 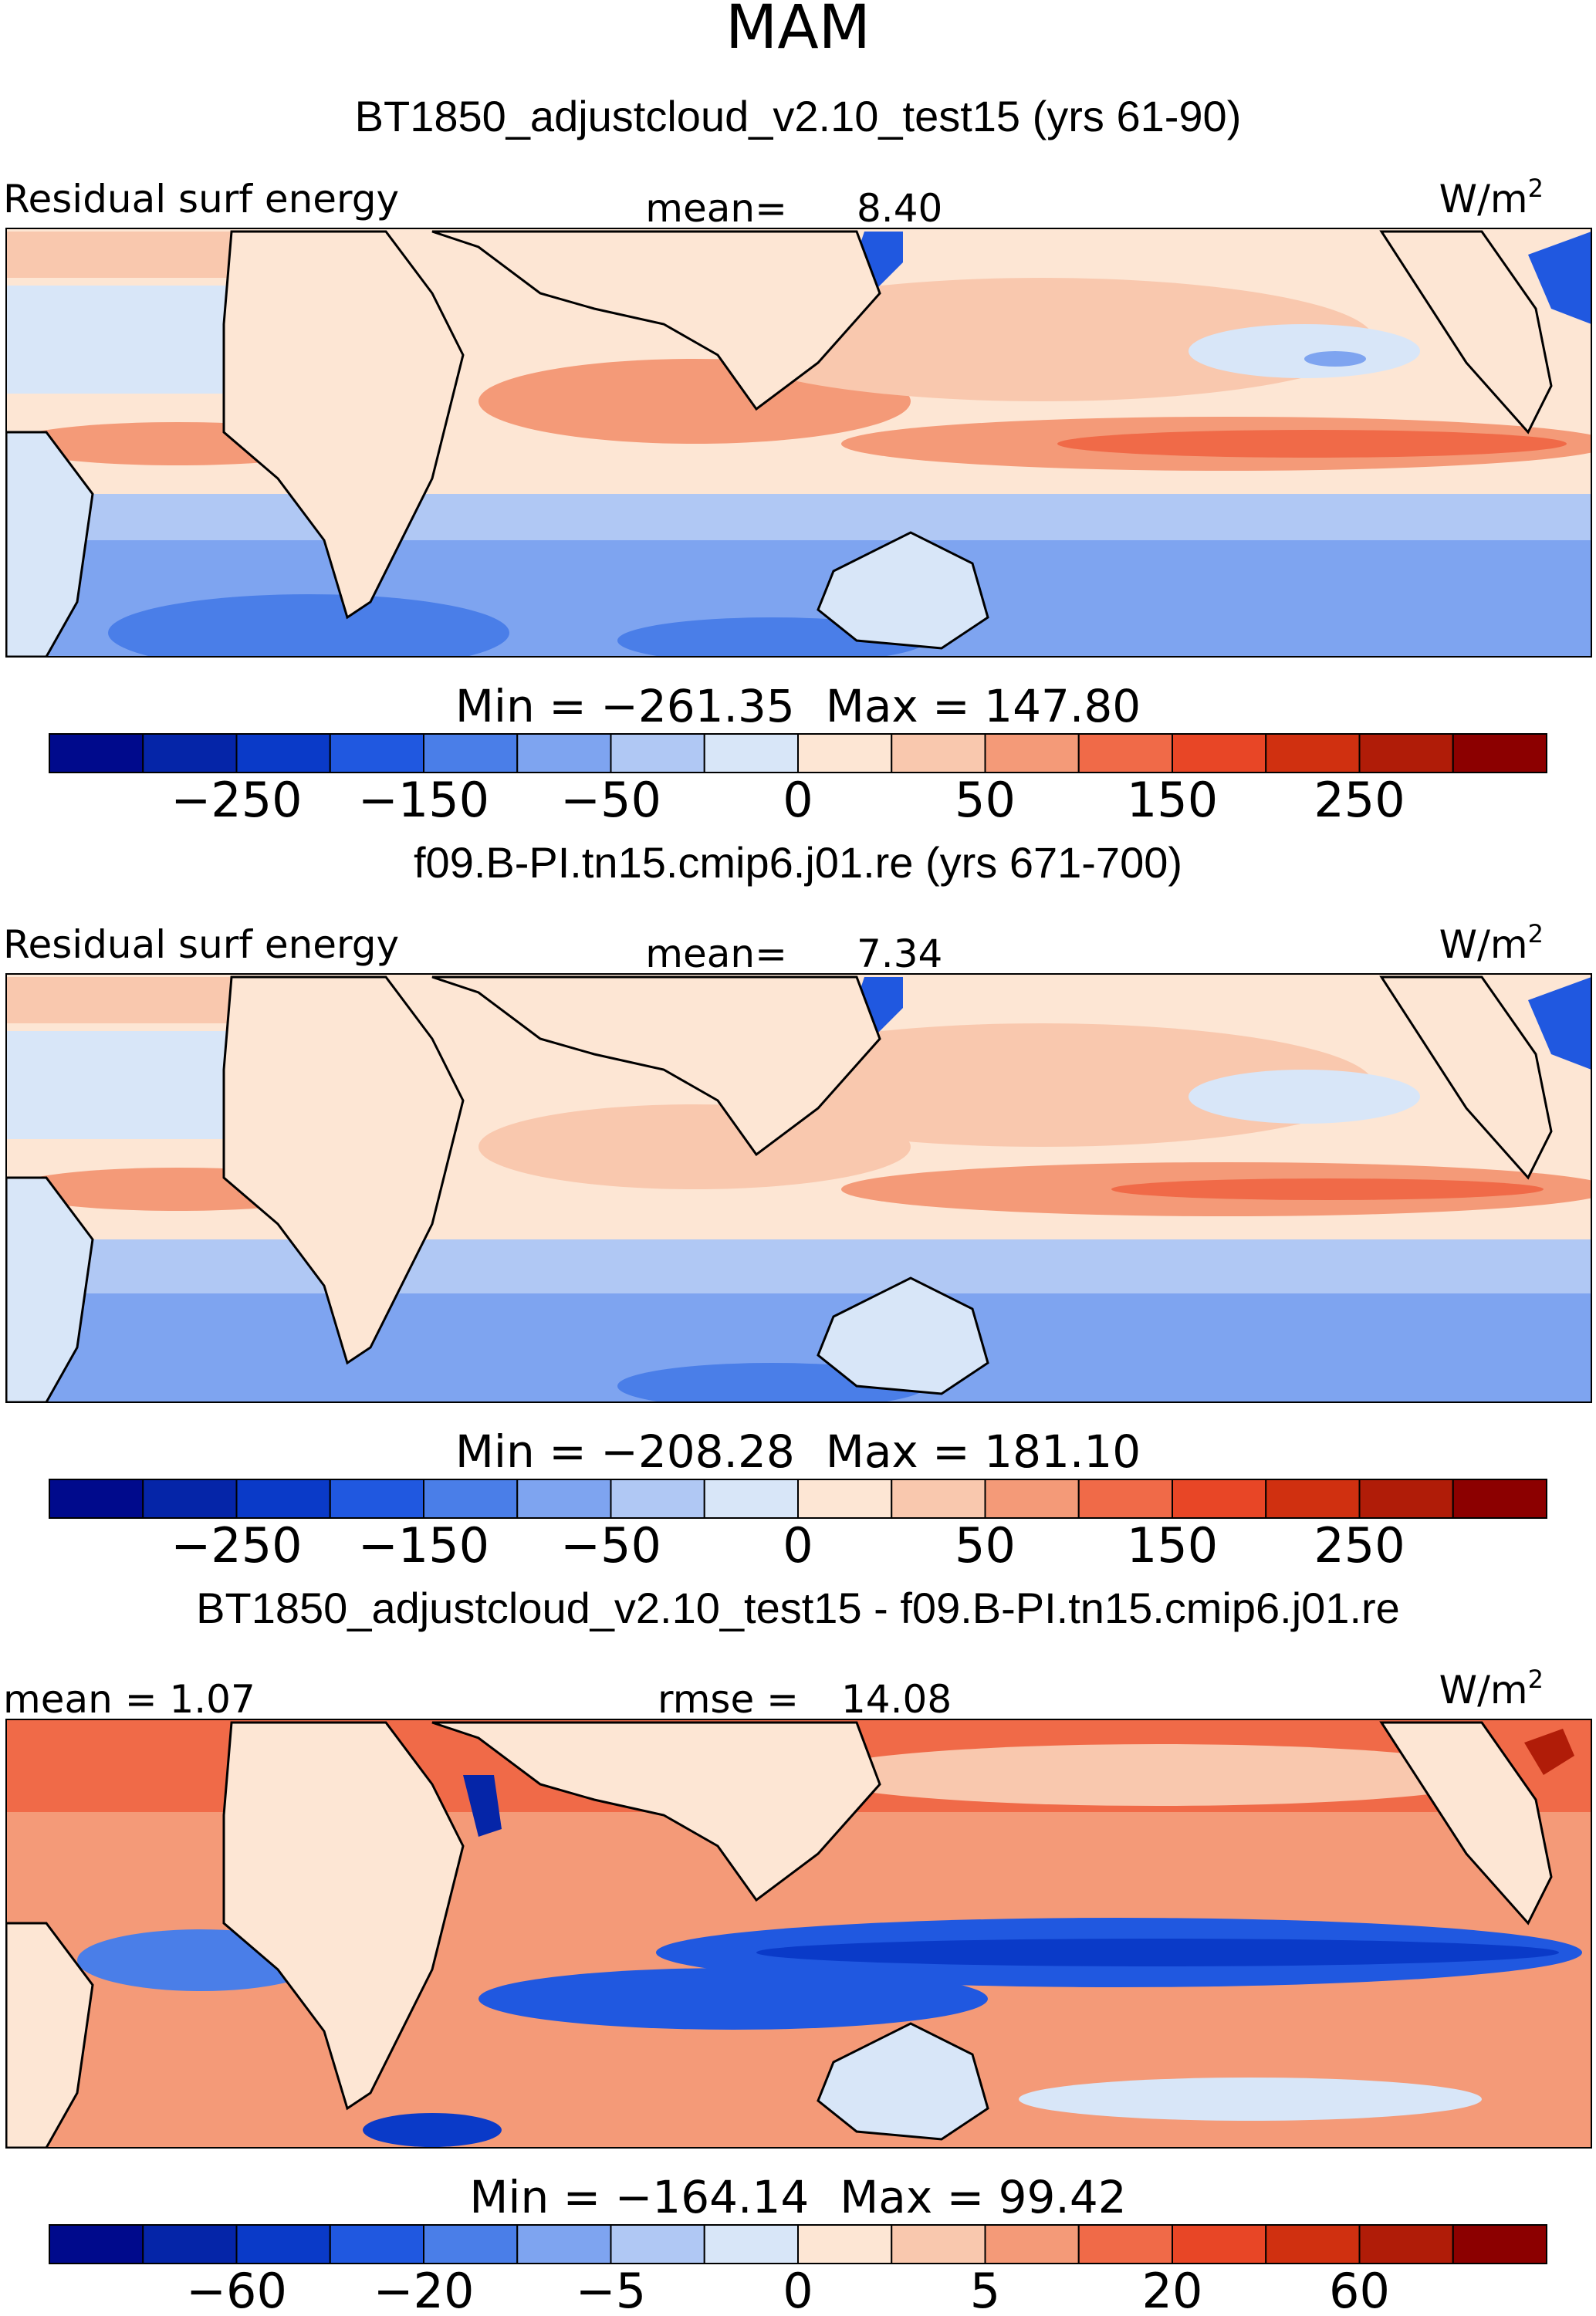 I want to click on panel-2-band-indian-cold, so click(x=733, y=1999).